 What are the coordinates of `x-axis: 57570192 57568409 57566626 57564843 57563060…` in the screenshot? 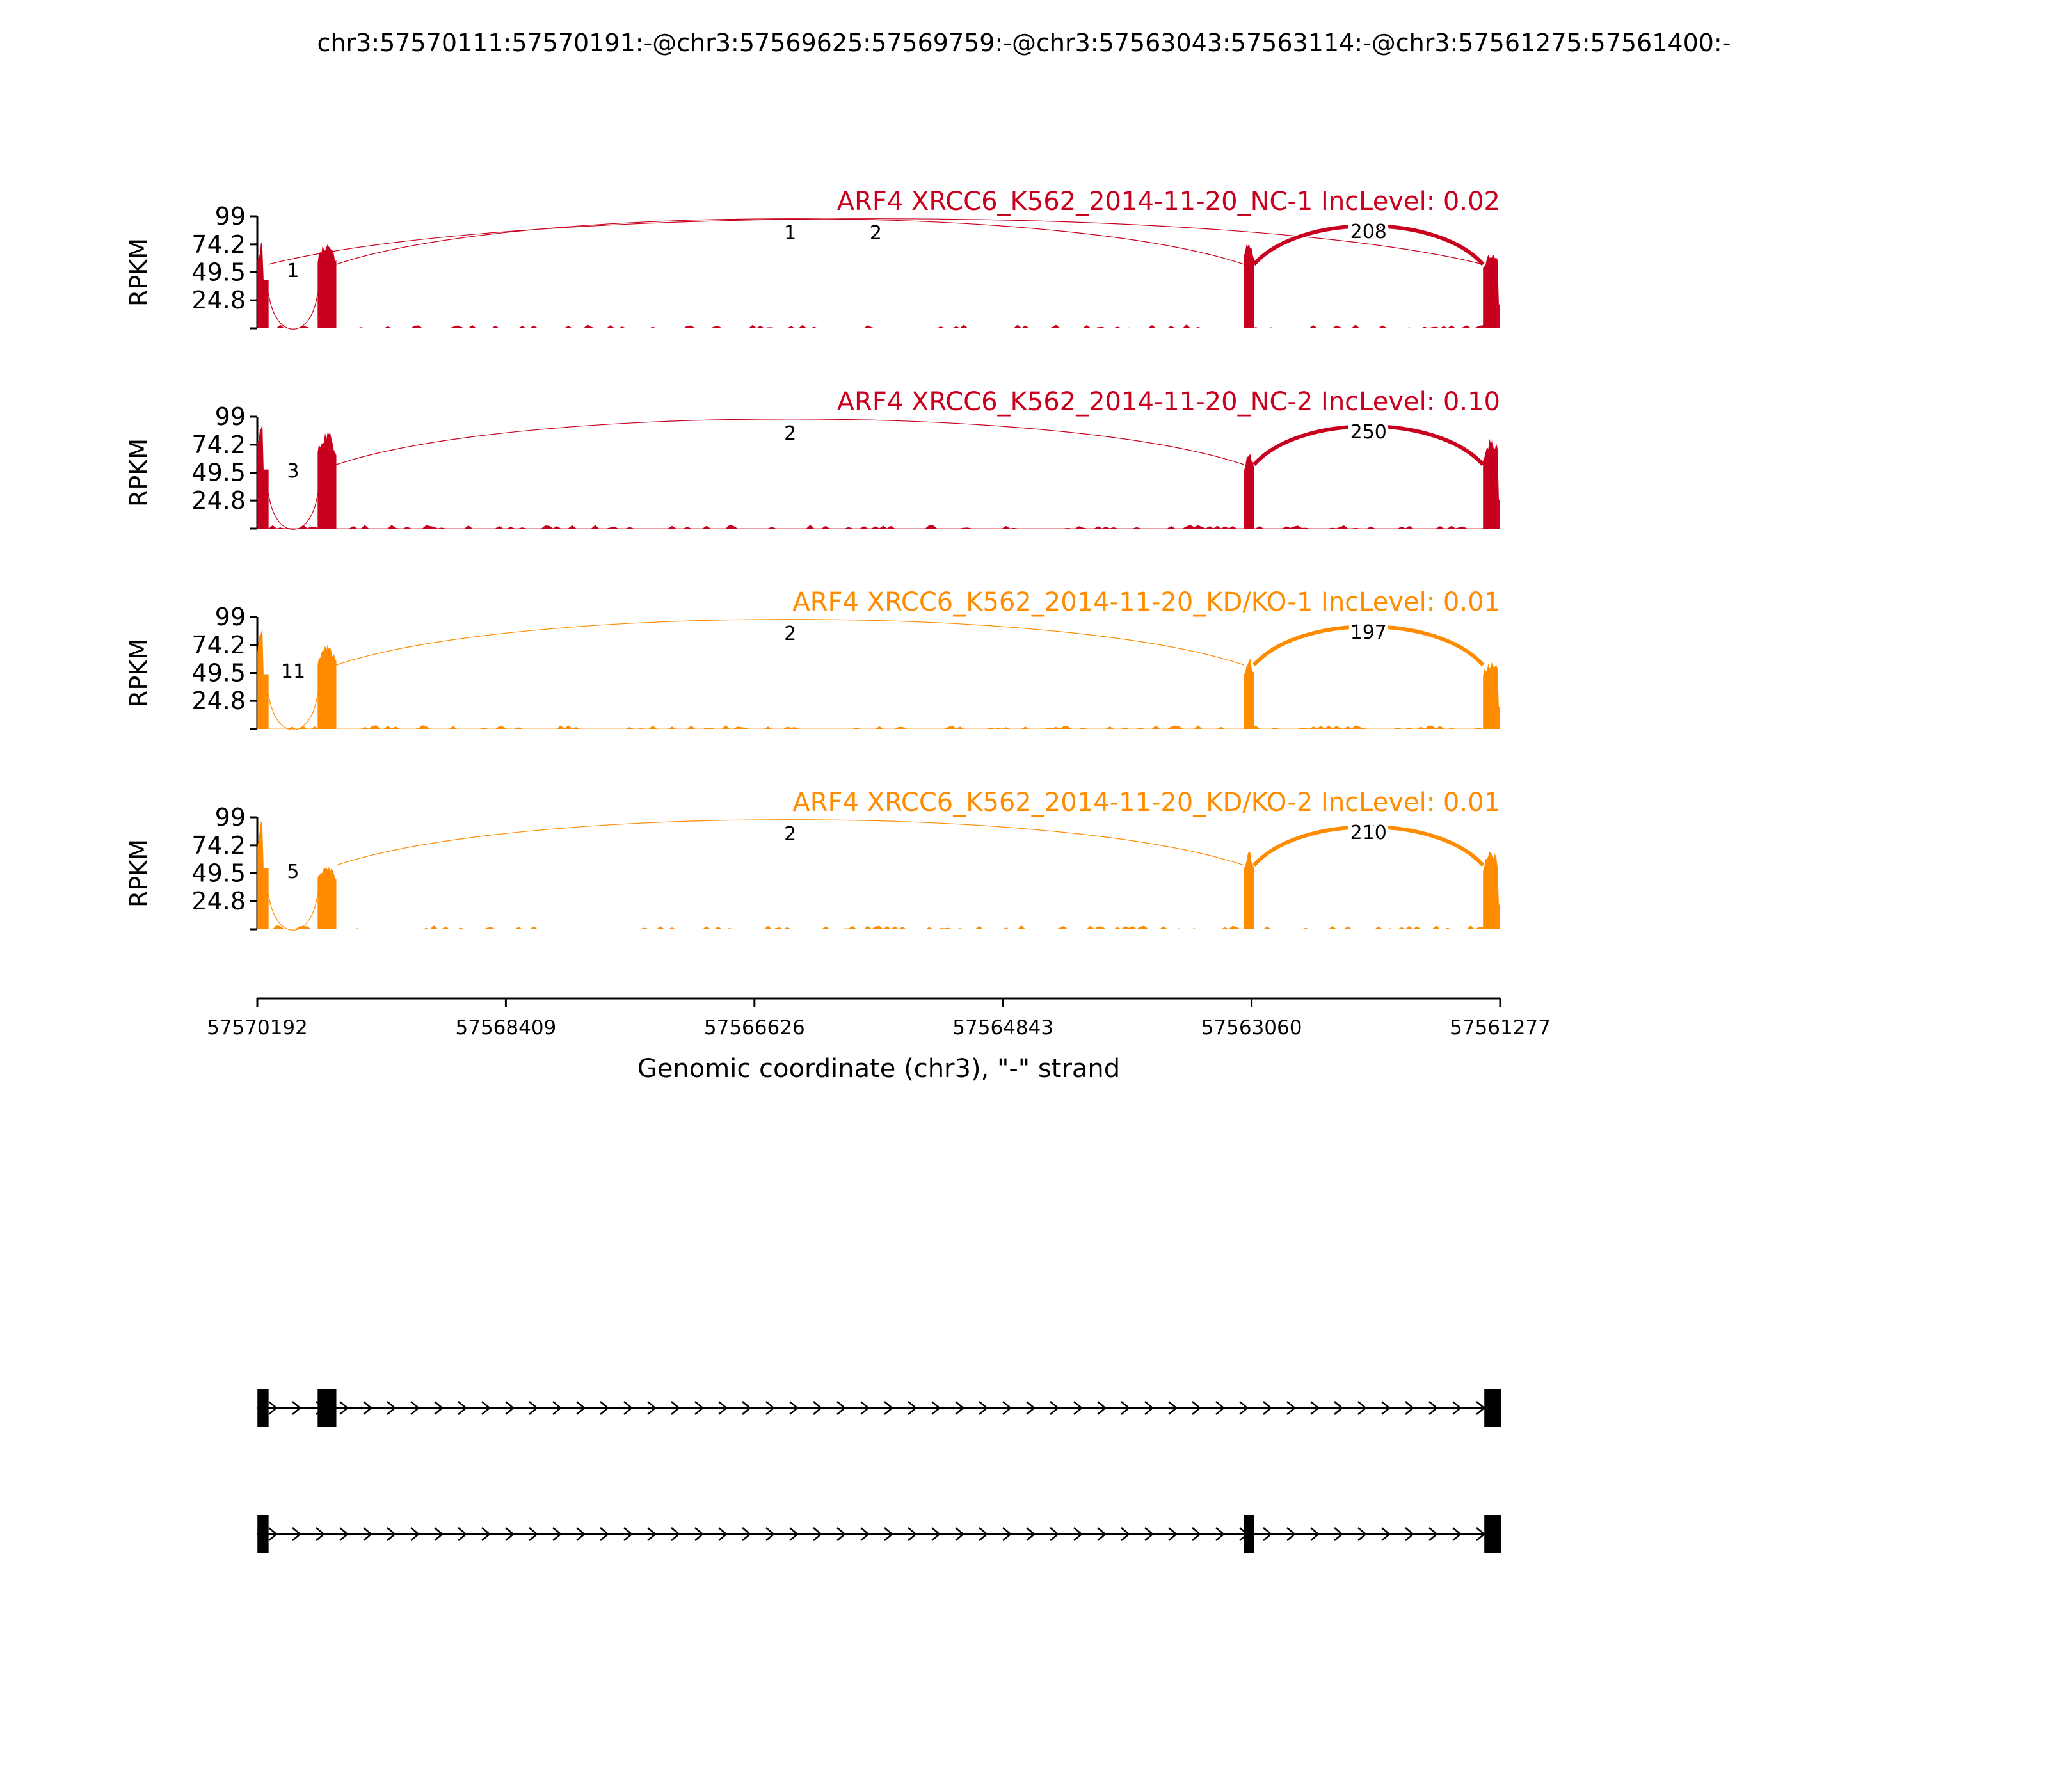 It's located at (879, 1040).